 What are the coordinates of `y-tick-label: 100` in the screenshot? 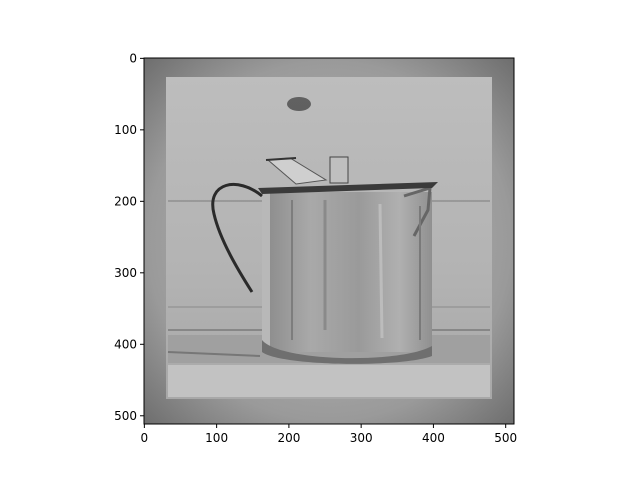 It's located at (125, 130).